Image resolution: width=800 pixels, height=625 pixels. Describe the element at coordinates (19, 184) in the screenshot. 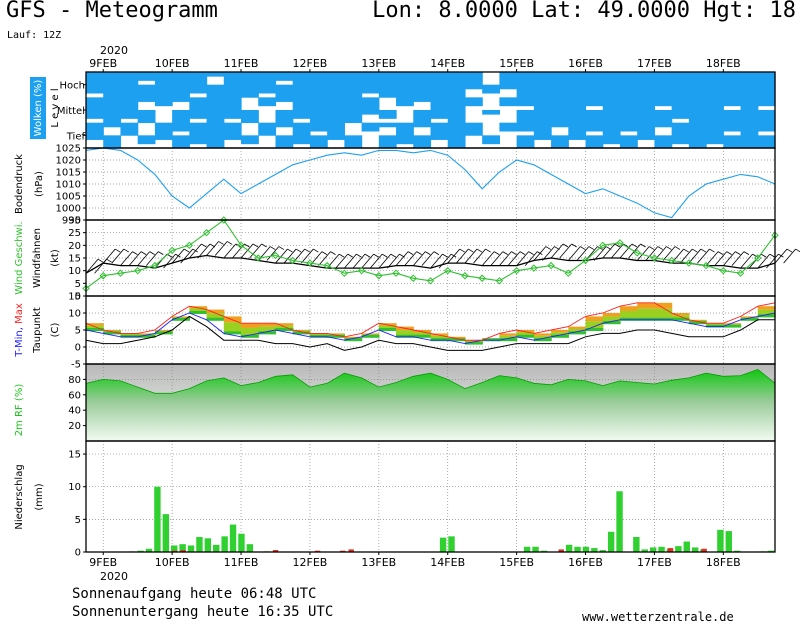

I see `pressure-ylabel: Bodendruck` at that location.